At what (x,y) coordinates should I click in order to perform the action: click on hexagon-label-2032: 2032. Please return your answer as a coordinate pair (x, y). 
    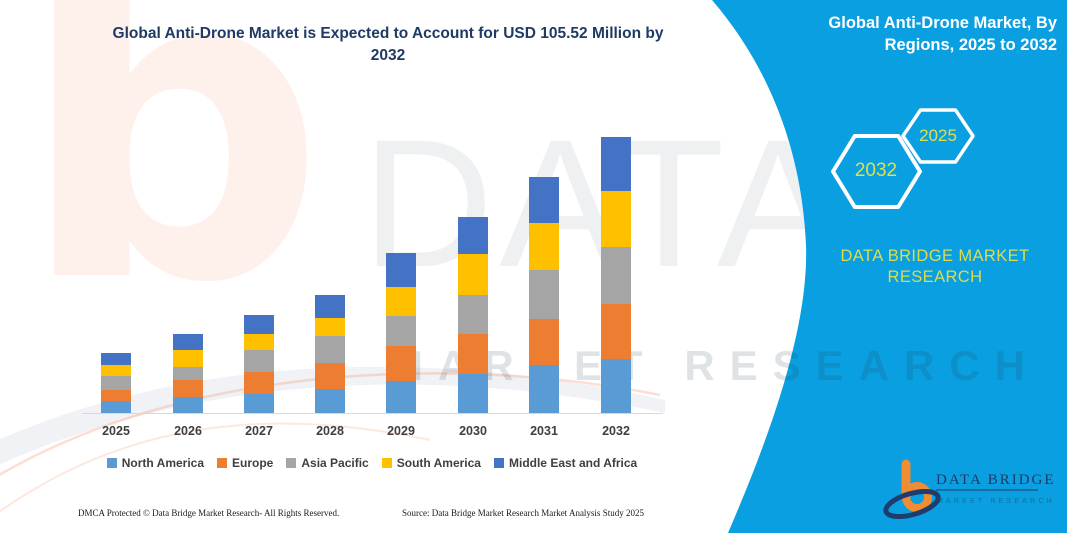
    Looking at the image, I should click on (876, 170).